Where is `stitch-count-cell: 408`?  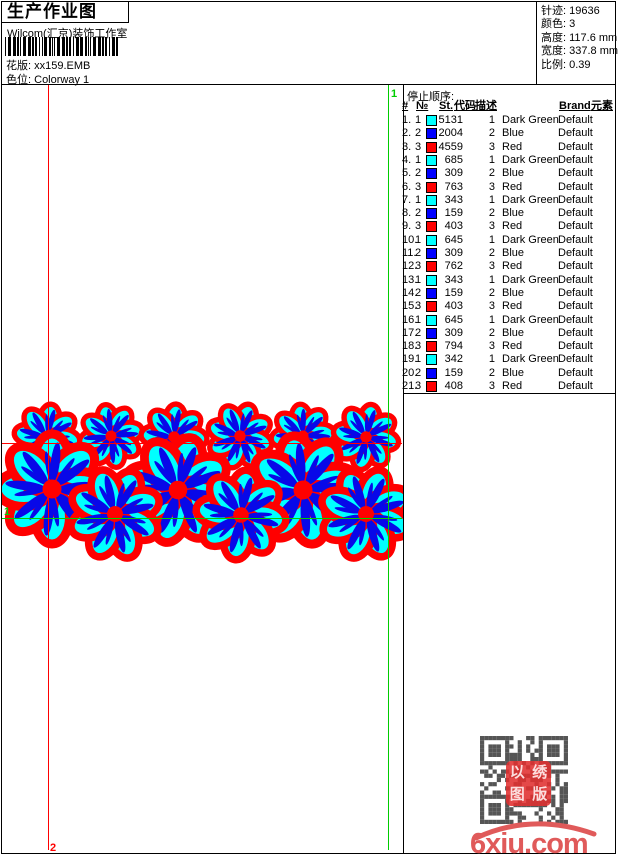 stitch-count-cell: 408 is located at coordinates (453, 386).